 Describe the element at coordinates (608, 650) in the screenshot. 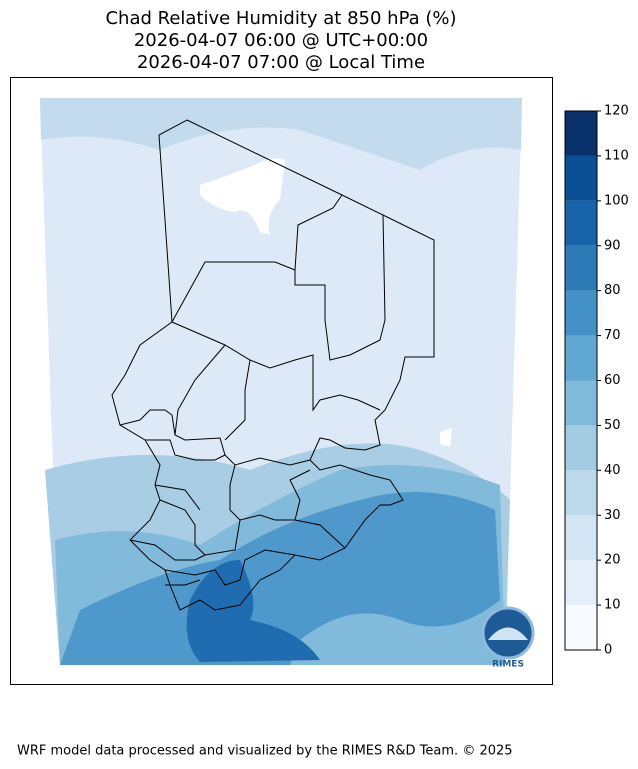

I see `colorbar-tick-label: 0` at that location.